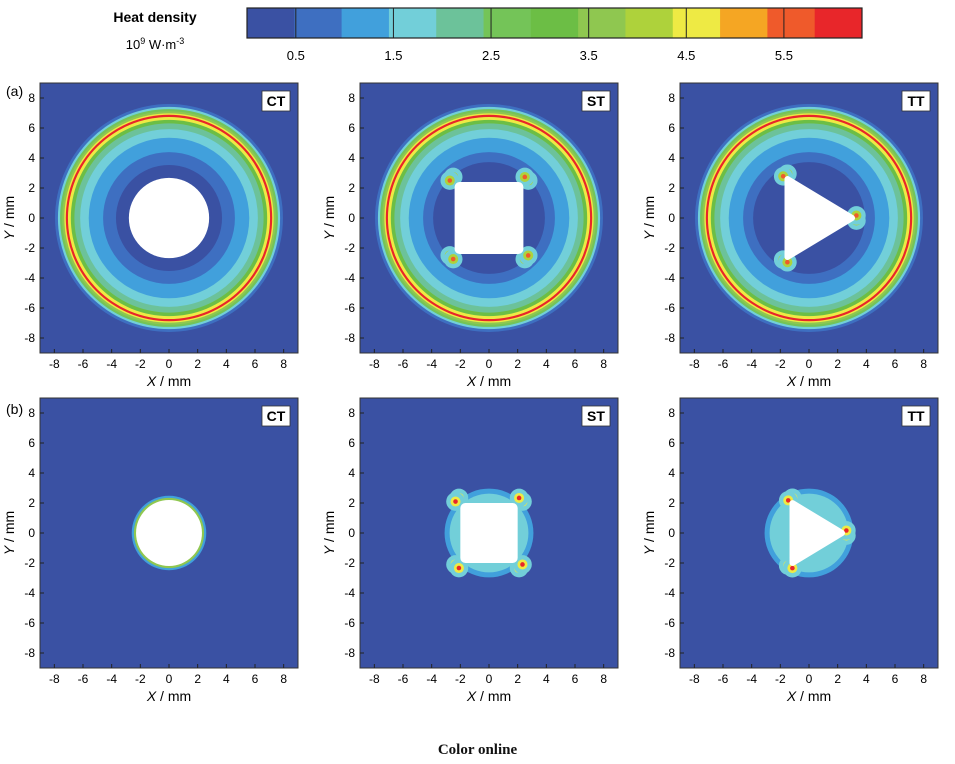 The height and width of the screenshot is (764, 955). What do you see at coordinates (493, 696) in the screenshot?
I see `x-axis-unit: / mm` at bounding box center [493, 696].